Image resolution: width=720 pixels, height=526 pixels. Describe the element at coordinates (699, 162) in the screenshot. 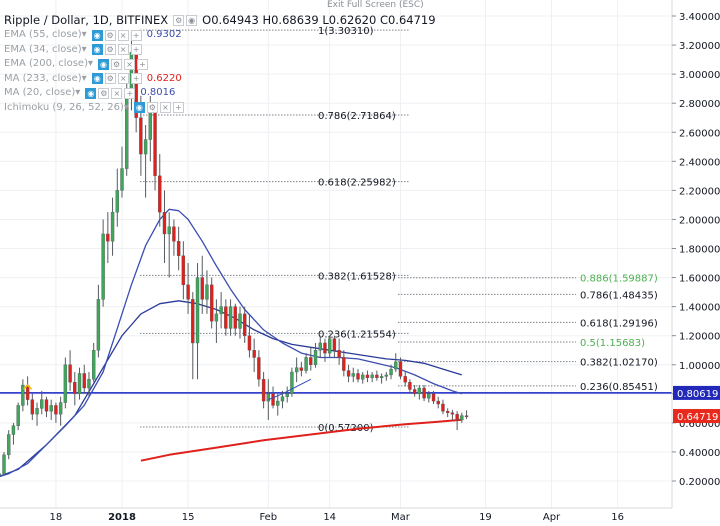

I see `price-tick-label: 2.40000` at that location.